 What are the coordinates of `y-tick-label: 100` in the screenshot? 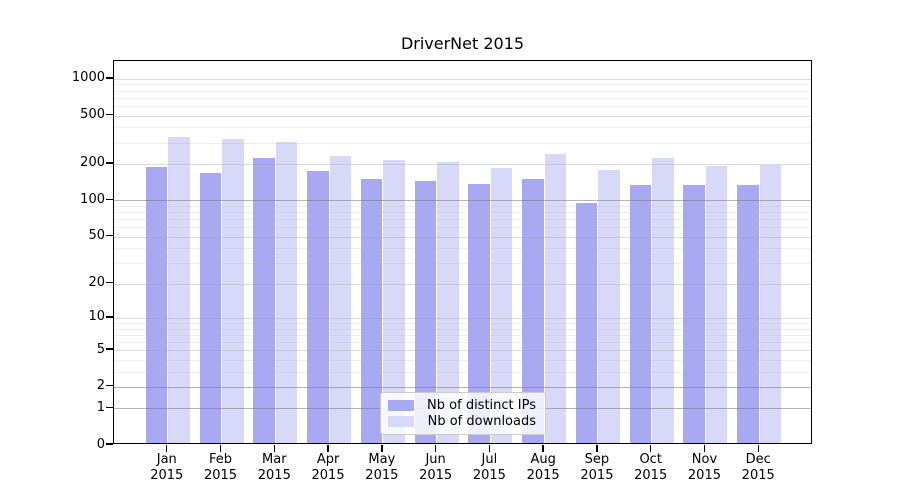 It's located at (92, 199).